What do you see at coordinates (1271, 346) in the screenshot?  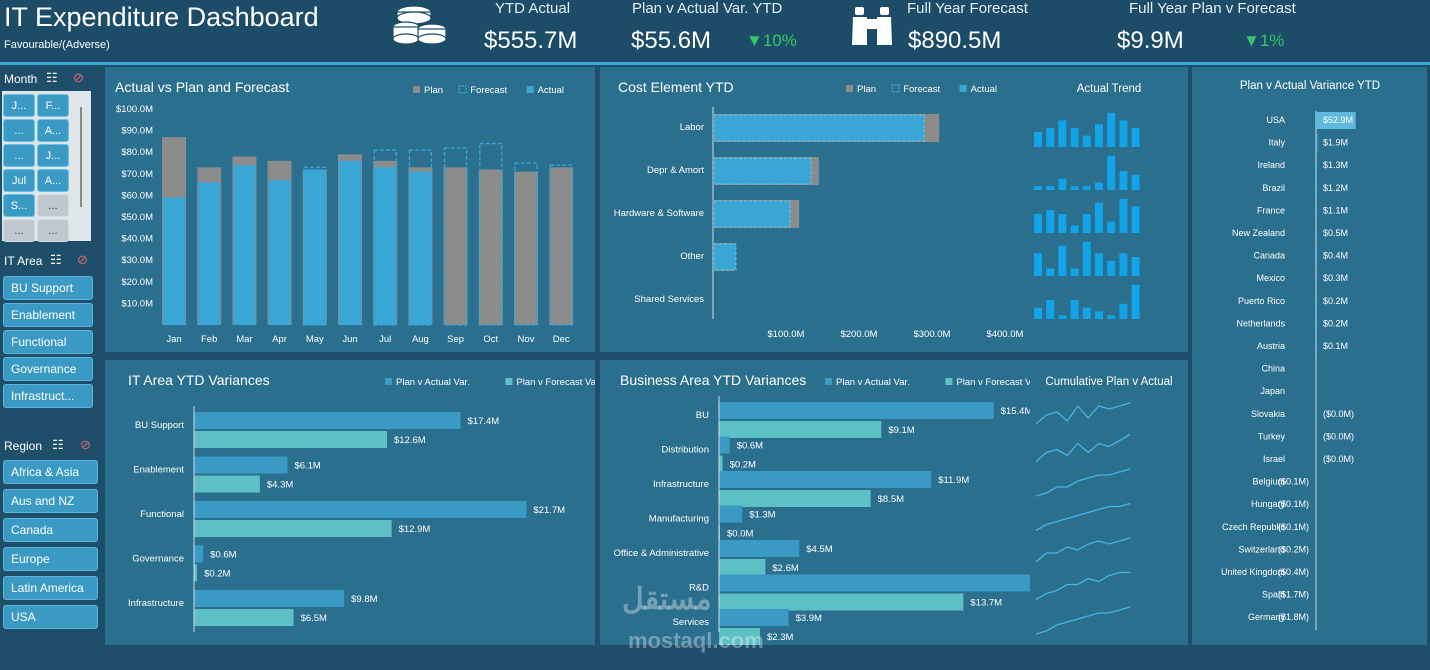 I see `y-category-label: Austria` at bounding box center [1271, 346].